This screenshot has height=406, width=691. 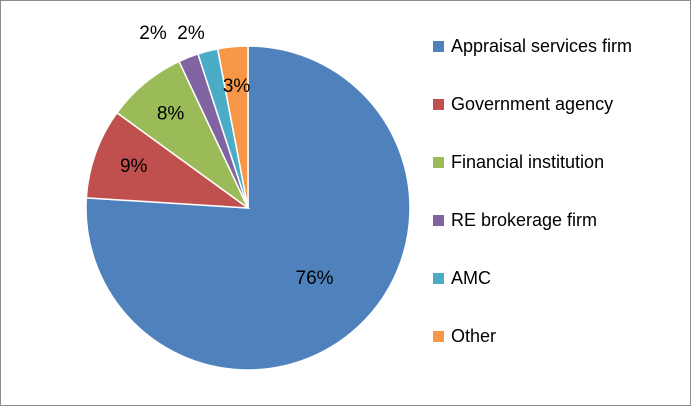 I want to click on legend-item: Financial institution, so click(x=537, y=162).